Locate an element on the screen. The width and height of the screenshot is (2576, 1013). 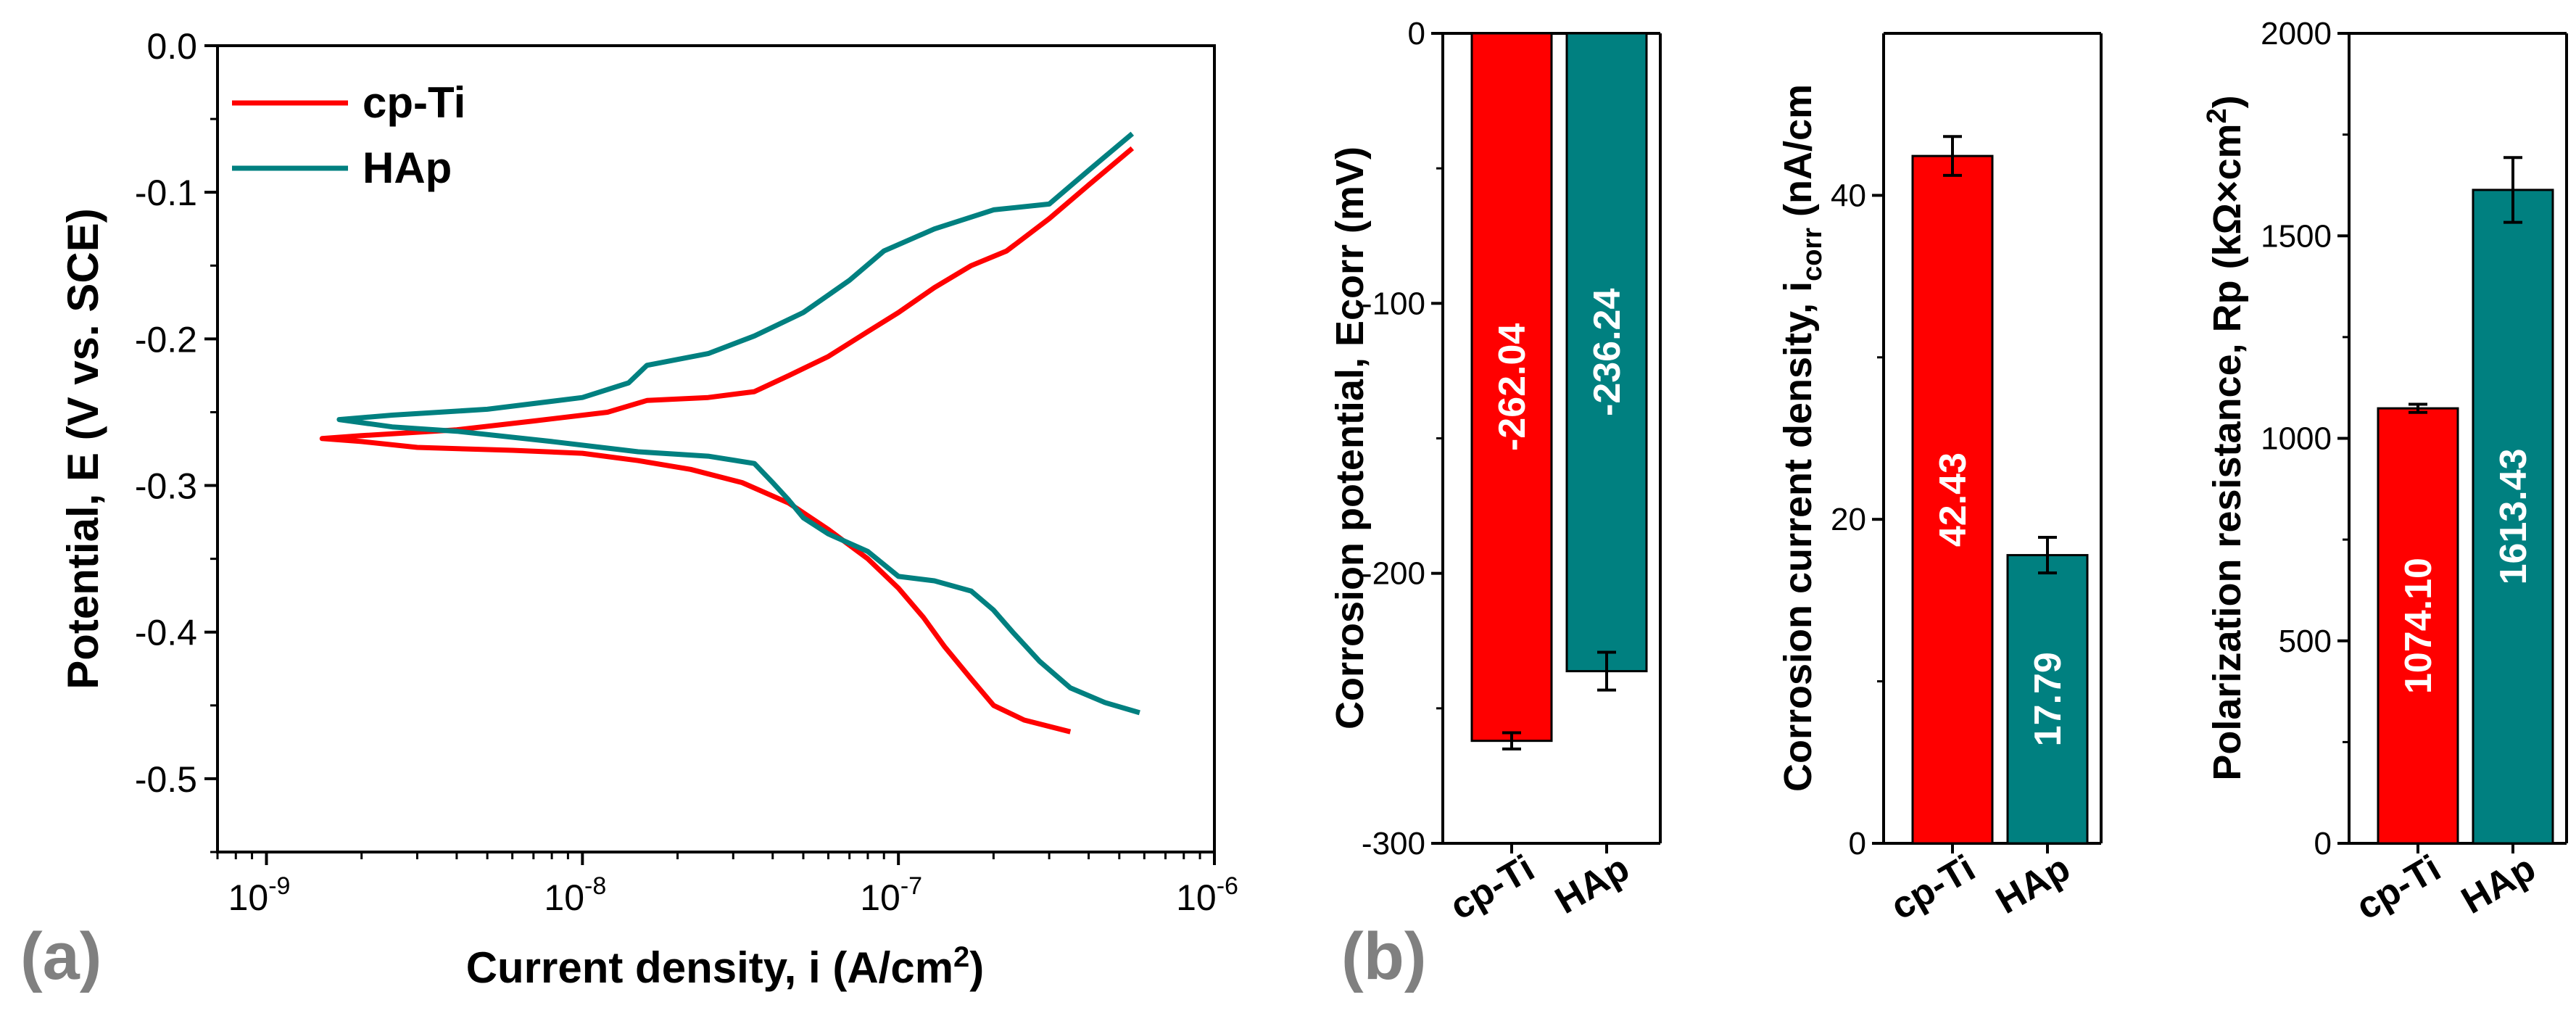
y-tick-label: 40 is located at coordinates (1849, 196).